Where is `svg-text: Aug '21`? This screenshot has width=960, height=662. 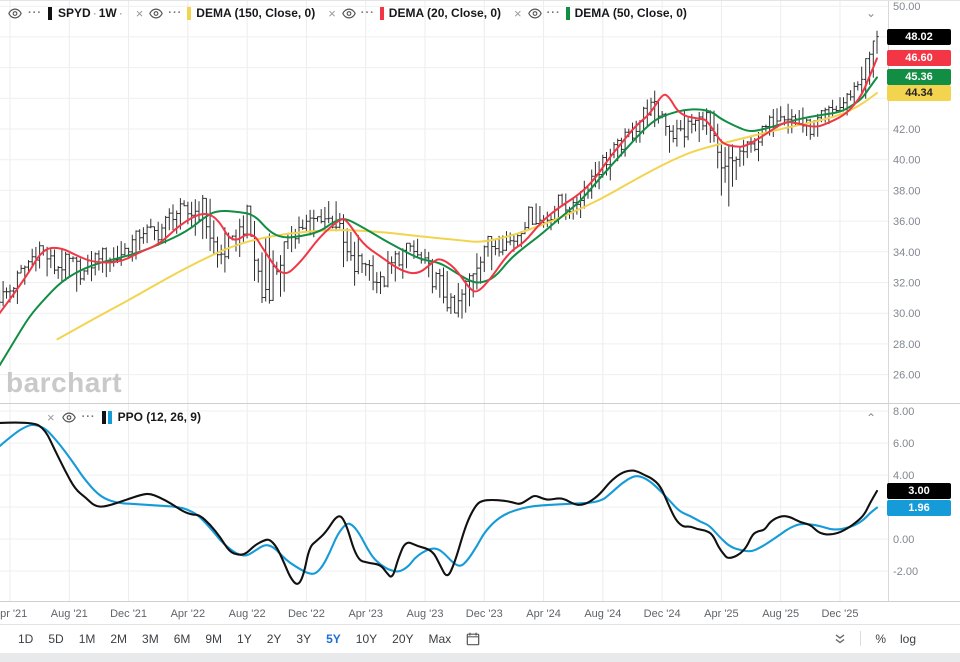 svg-text: Aug '21 is located at coordinates (69, 614).